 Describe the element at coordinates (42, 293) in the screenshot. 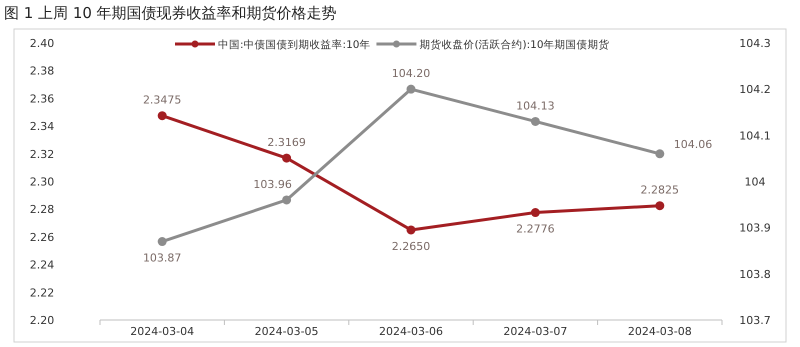

I see `y-tick-label: 2.22` at that location.